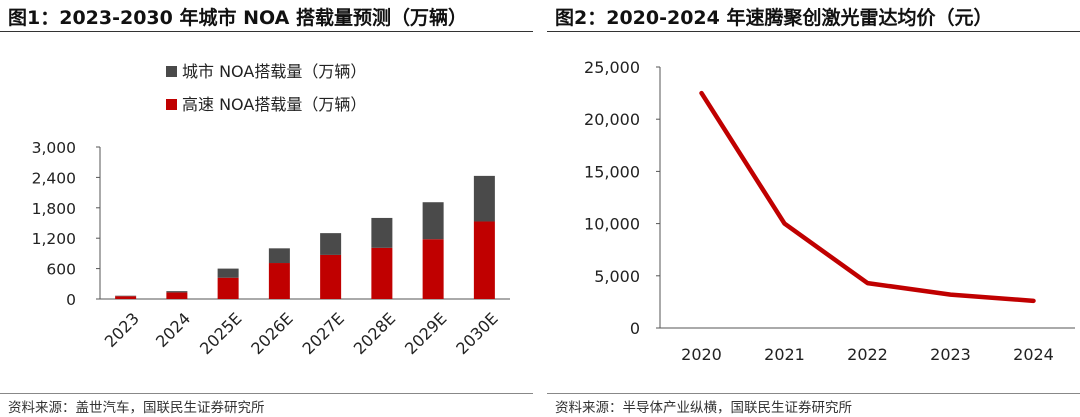 This screenshot has height=417, width=1080. What do you see at coordinates (612, 67) in the screenshot?
I see `y-tick-label: 25,000` at bounding box center [612, 67].